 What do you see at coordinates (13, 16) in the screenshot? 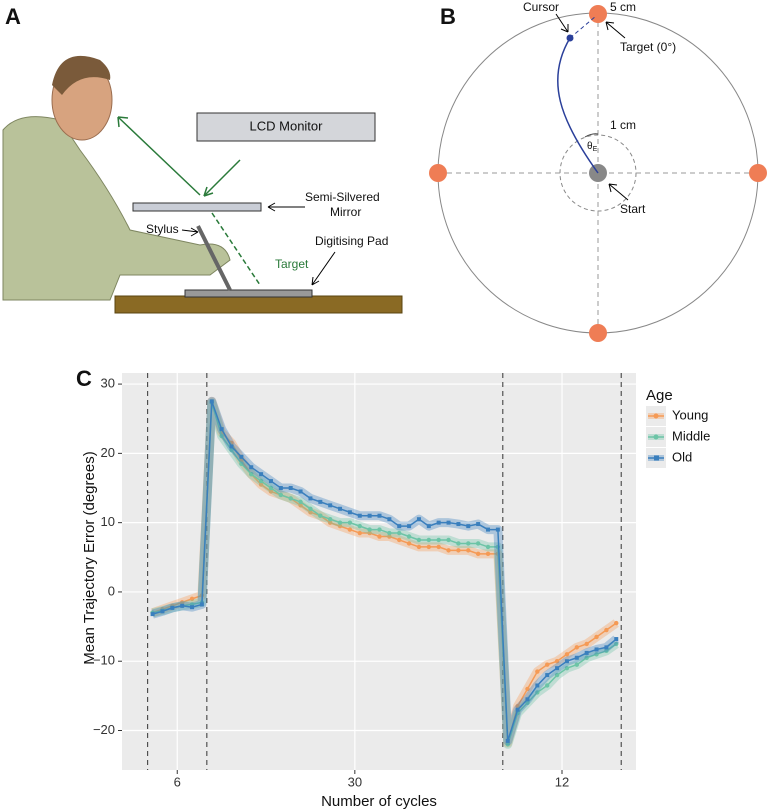
I see `panel-label: A` at bounding box center [13, 16].